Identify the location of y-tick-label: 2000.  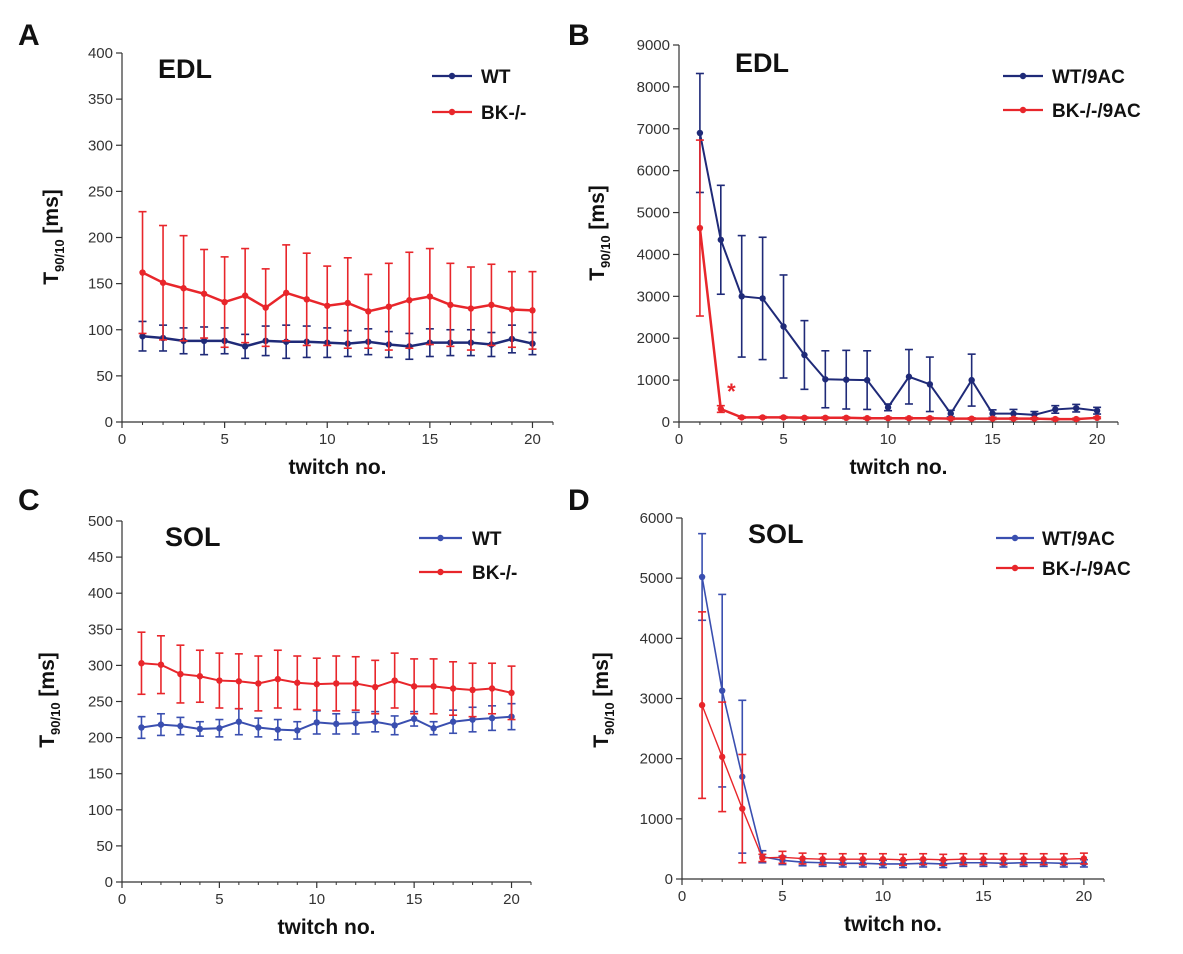
(656, 759).